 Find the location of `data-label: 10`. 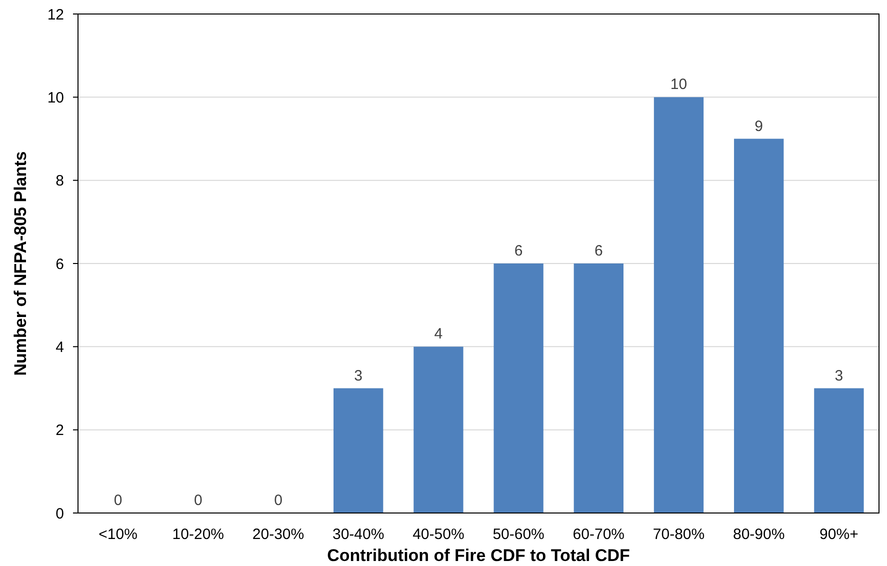

data-label: 10 is located at coordinates (679, 85).